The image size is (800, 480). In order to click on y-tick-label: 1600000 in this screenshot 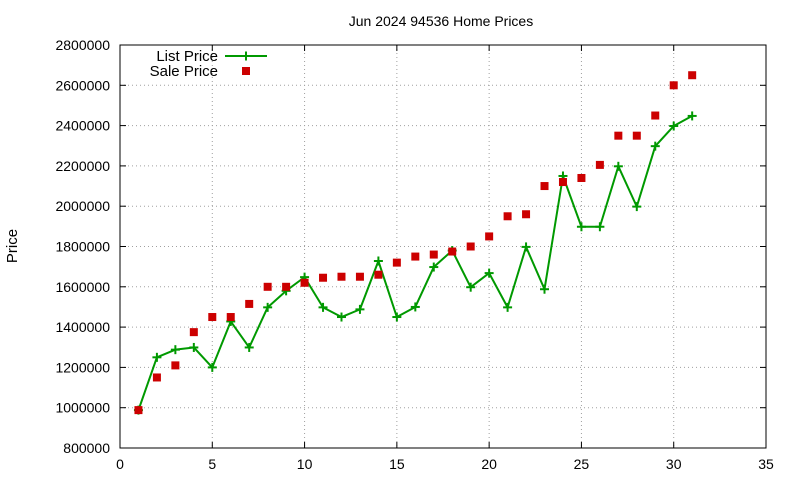, I will do `click(82, 287)`.